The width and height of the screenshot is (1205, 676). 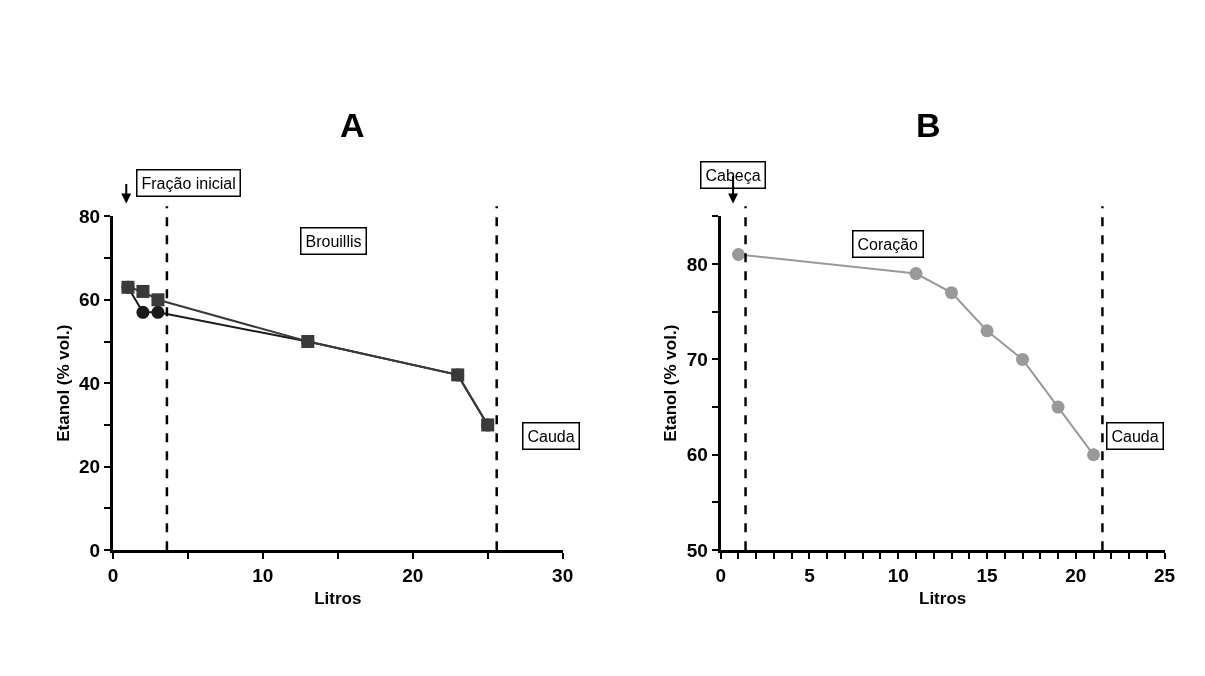 What do you see at coordinates (90, 383) in the screenshot?
I see `y-tick-label: 40` at bounding box center [90, 383].